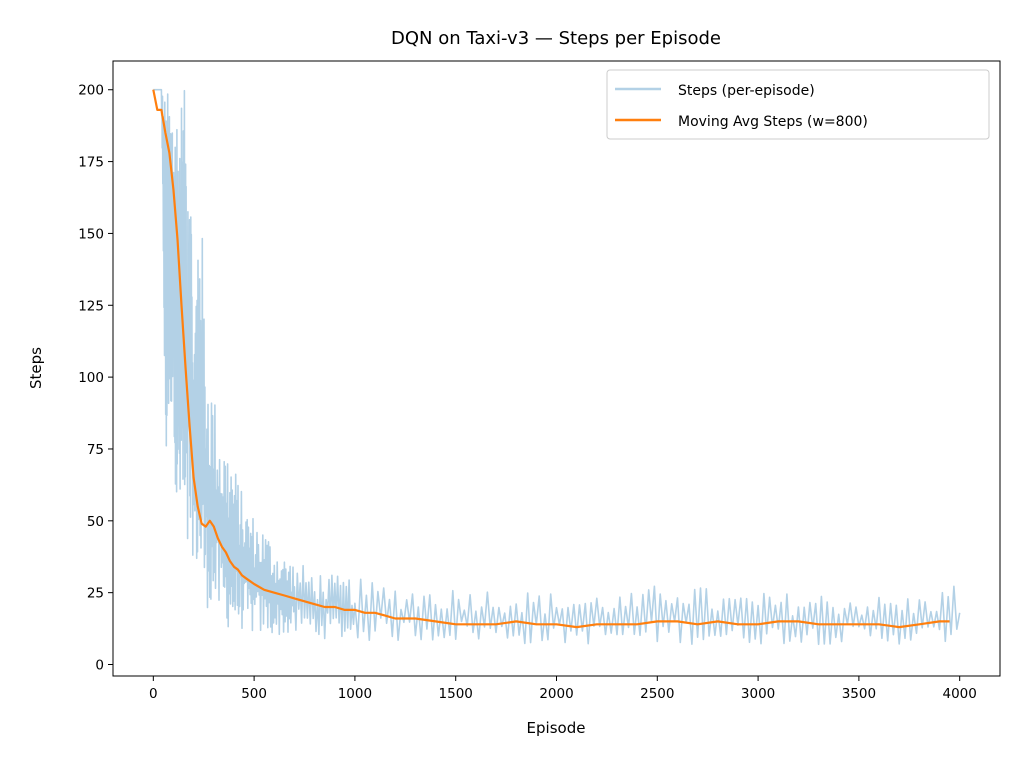  What do you see at coordinates (556, 728) in the screenshot?
I see `x-axis-label: Episode` at bounding box center [556, 728].